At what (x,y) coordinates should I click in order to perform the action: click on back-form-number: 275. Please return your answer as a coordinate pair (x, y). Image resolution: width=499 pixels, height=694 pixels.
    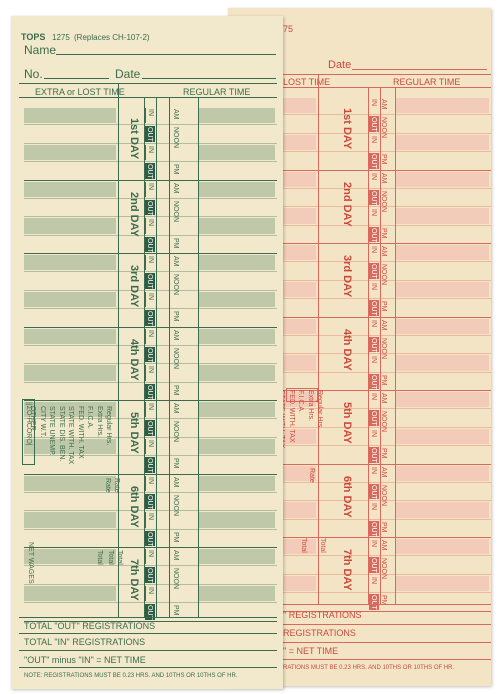
    Looking at the image, I should click on (286, 29).